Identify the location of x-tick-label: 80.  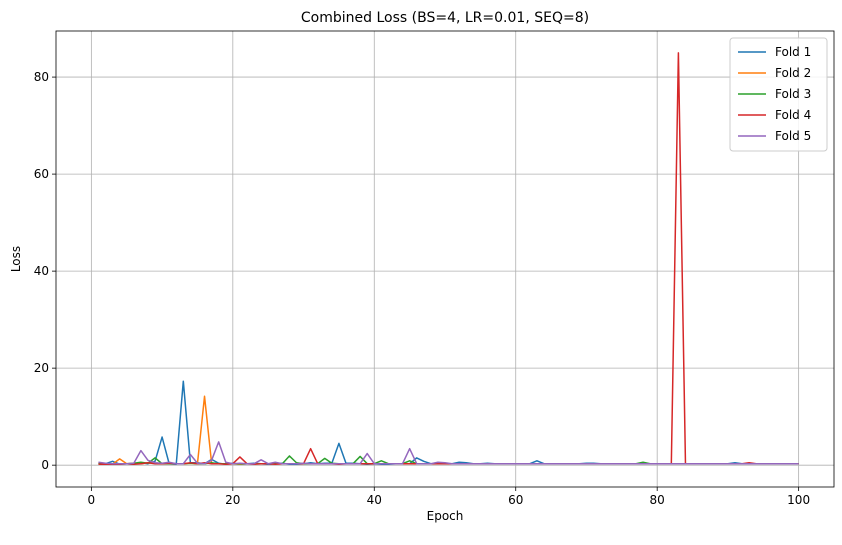
(657, 500).